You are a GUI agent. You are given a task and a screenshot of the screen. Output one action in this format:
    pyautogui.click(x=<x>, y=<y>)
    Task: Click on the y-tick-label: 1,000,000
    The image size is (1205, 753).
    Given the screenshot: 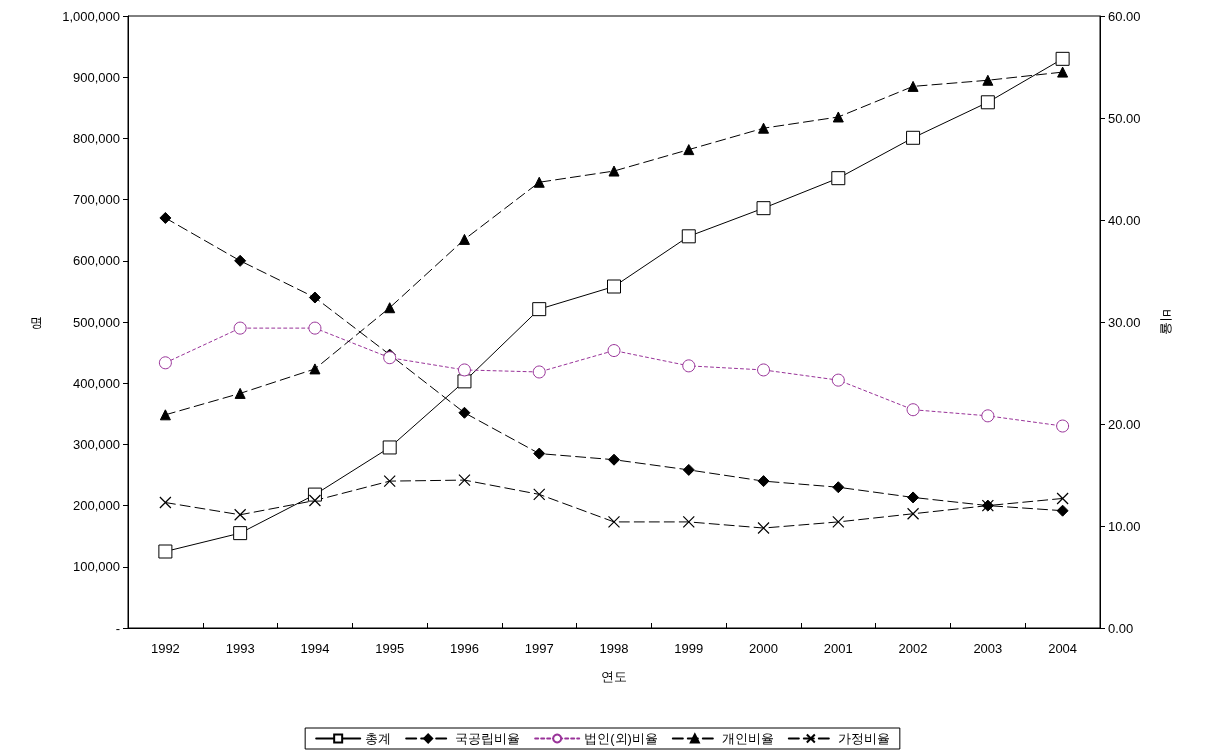 What is the action you would take?
    pyautogui.click(x=91, y=16)
    